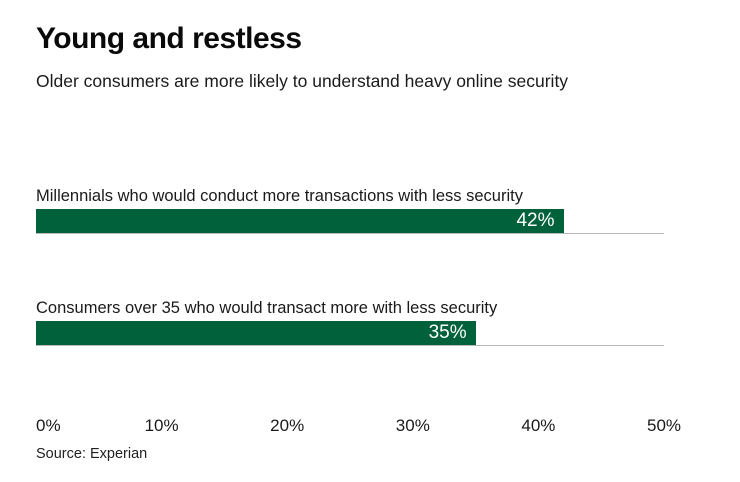 The width and height of the screenshot is (740, 482). Describe the element at coordinates (287, 425) in the screenshot. I see `x-axis-tick-20: 20%` at that location.